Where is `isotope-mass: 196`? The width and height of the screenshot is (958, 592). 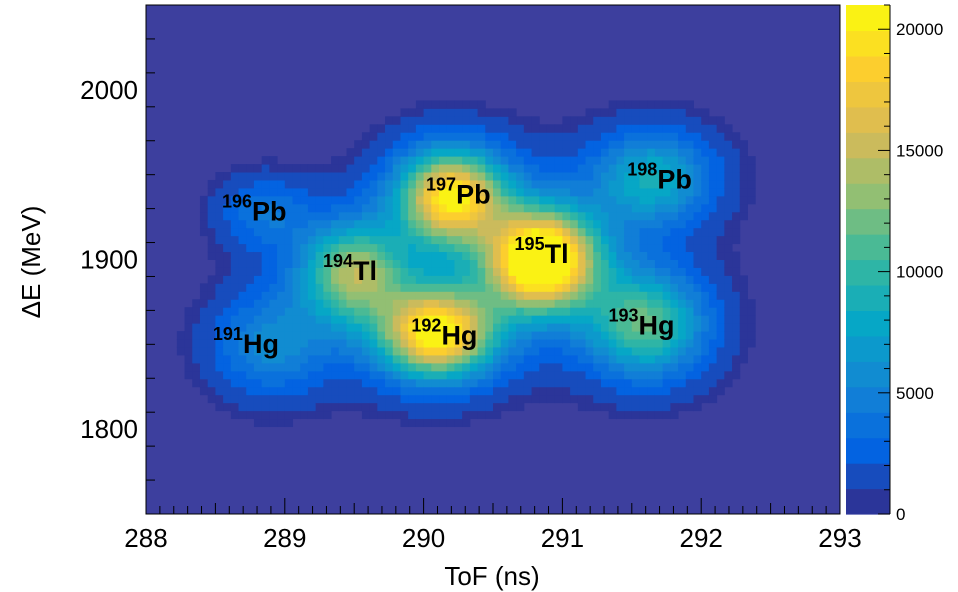 isotope-mass: 196 is located at coordinates (237, 202).